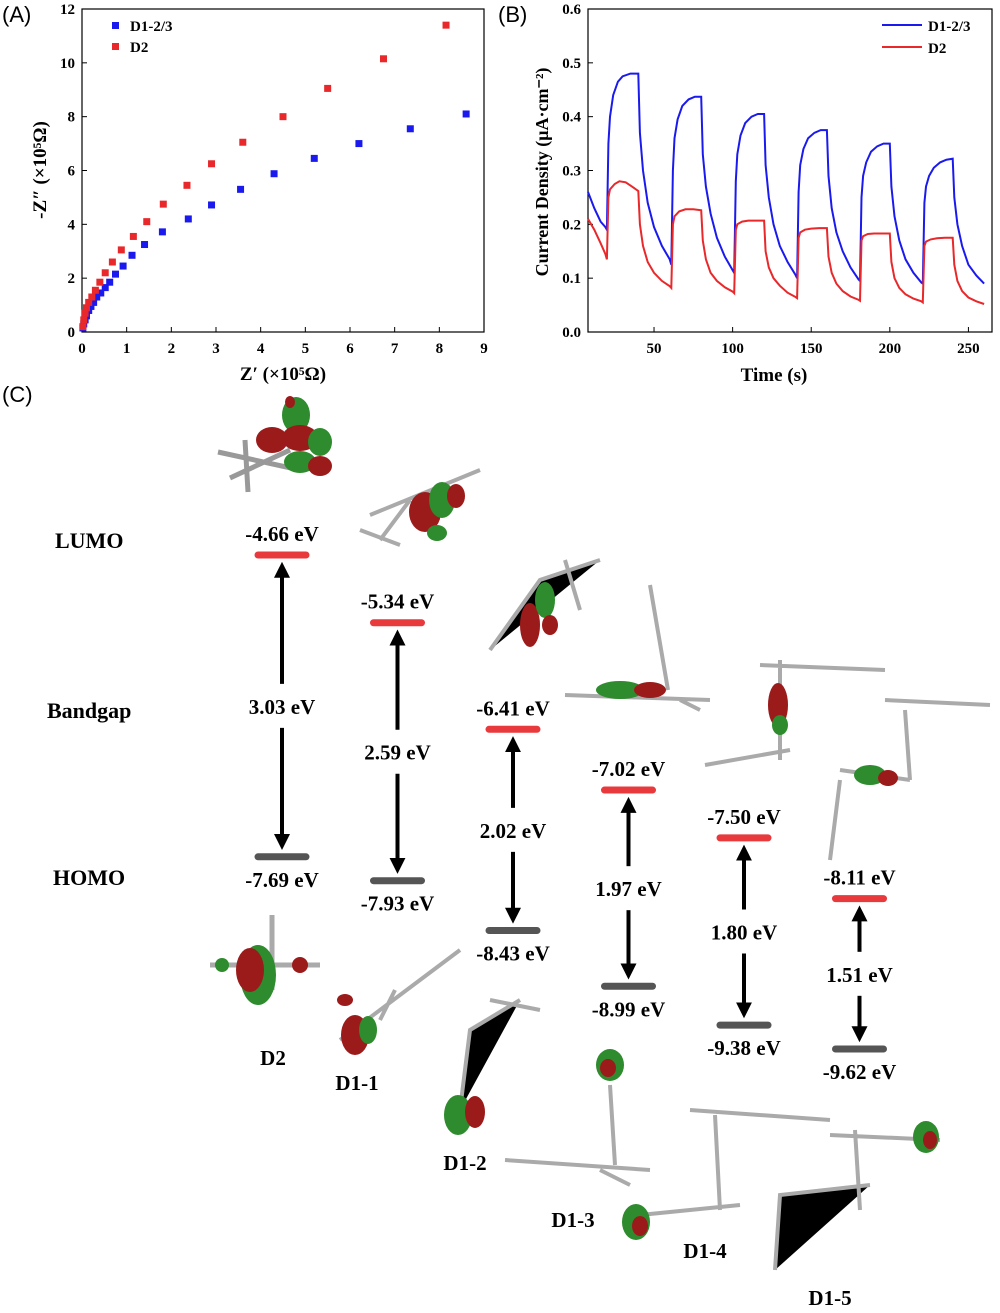 The height and width of the screenshot is (1313, 1000). Describe the element at coordinates (654, 349) in the screenshot. I see `x-tick-label-b: 50` at that location.